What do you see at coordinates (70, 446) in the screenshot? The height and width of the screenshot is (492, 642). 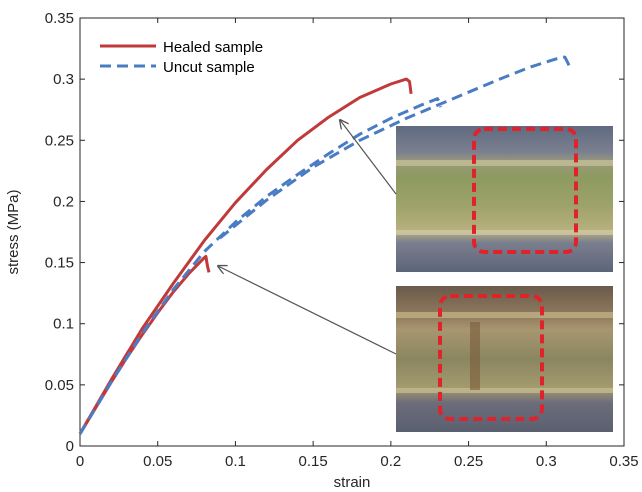 I see `y-tick-label: 0` at bounding box center [70, 446].